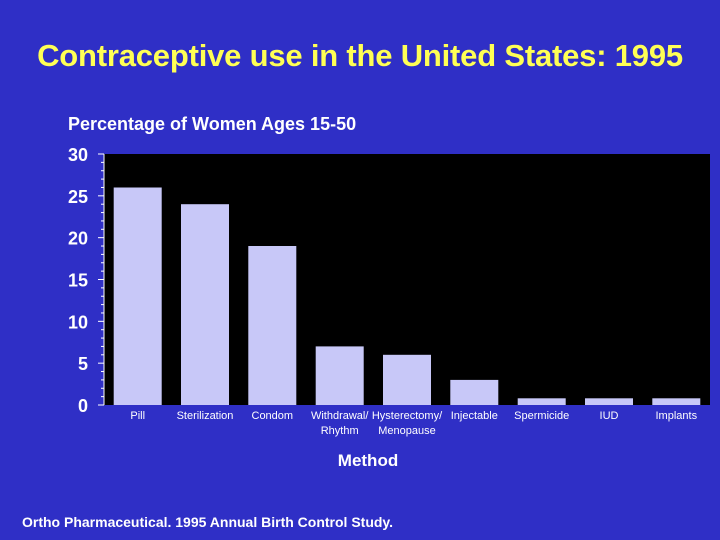  Describe the element at coordinates (83, 364) in the screenshot. I see `y-tick-label: 5` at that location.